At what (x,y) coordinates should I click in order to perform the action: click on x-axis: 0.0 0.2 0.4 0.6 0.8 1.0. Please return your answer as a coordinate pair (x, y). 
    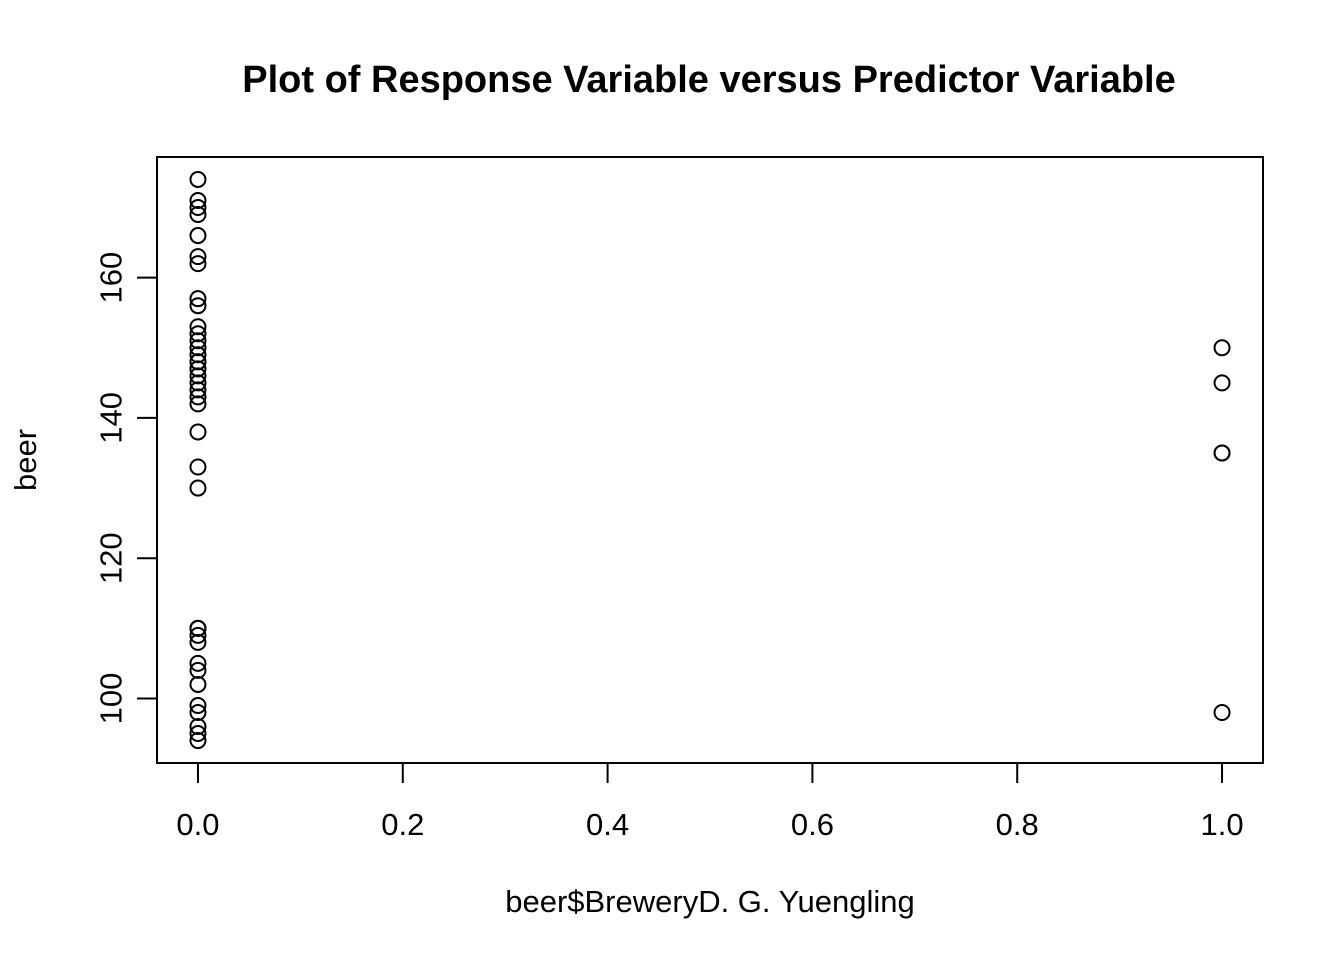
    Looking at the image, I should click on (710, 802).